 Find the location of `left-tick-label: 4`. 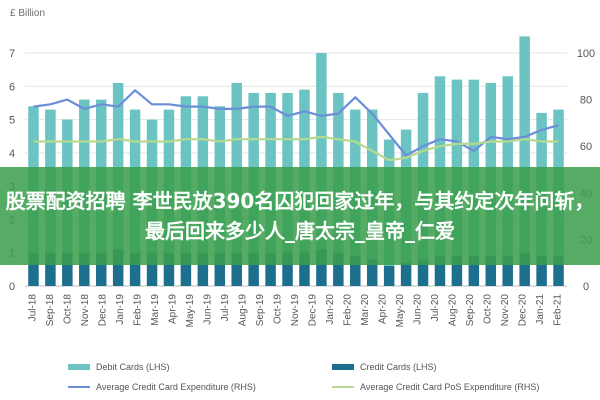

left-tick-label: 4 is located at coordinates (12, 154).